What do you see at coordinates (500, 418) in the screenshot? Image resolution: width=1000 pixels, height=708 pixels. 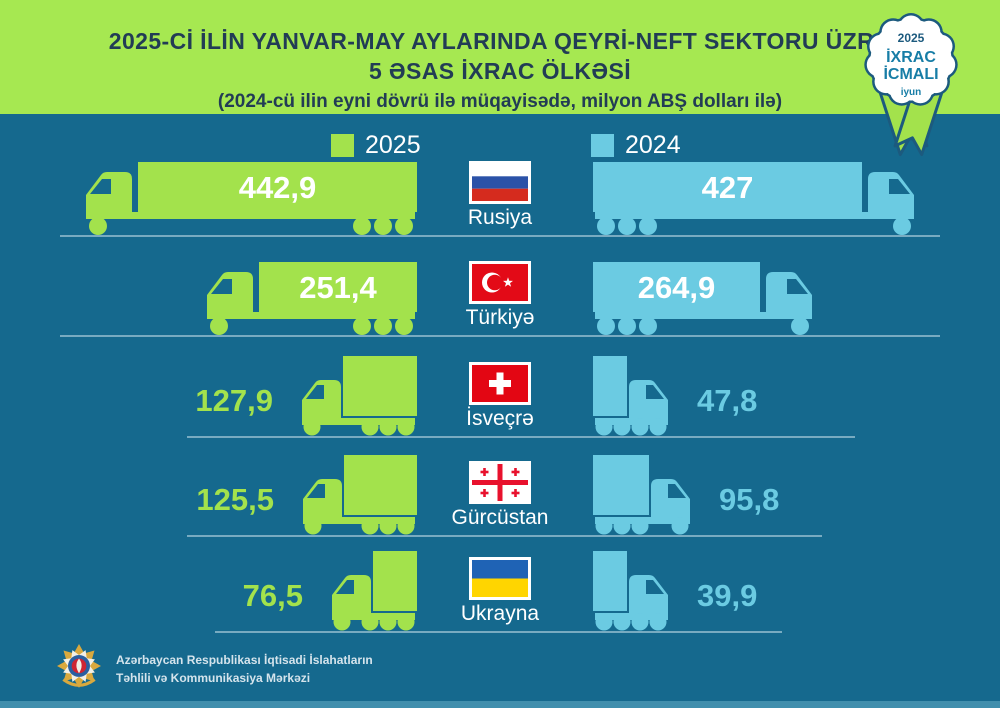 I see `country-label: İsveçrə` at bounding box center [500, 418].